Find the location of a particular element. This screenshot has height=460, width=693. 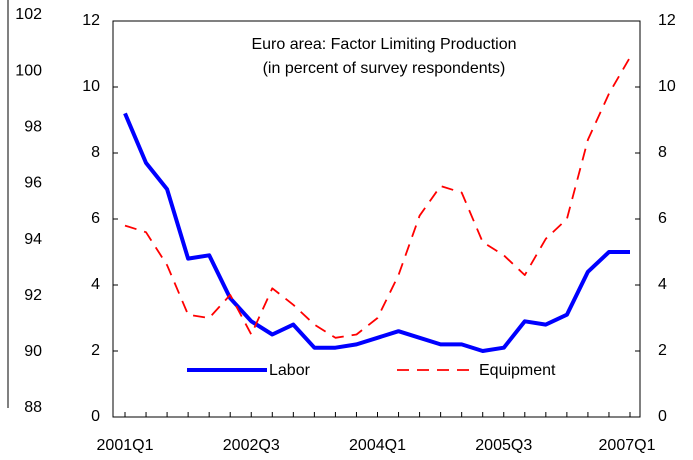

y-tick-label: 8 is located at coordinates (95, 152).